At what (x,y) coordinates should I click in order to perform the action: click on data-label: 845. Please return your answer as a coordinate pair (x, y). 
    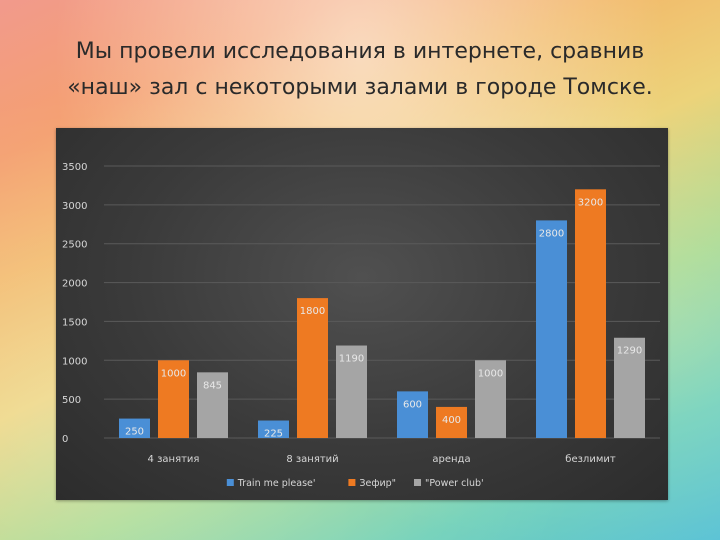
    Looking at the image, I should click on (212, 385).